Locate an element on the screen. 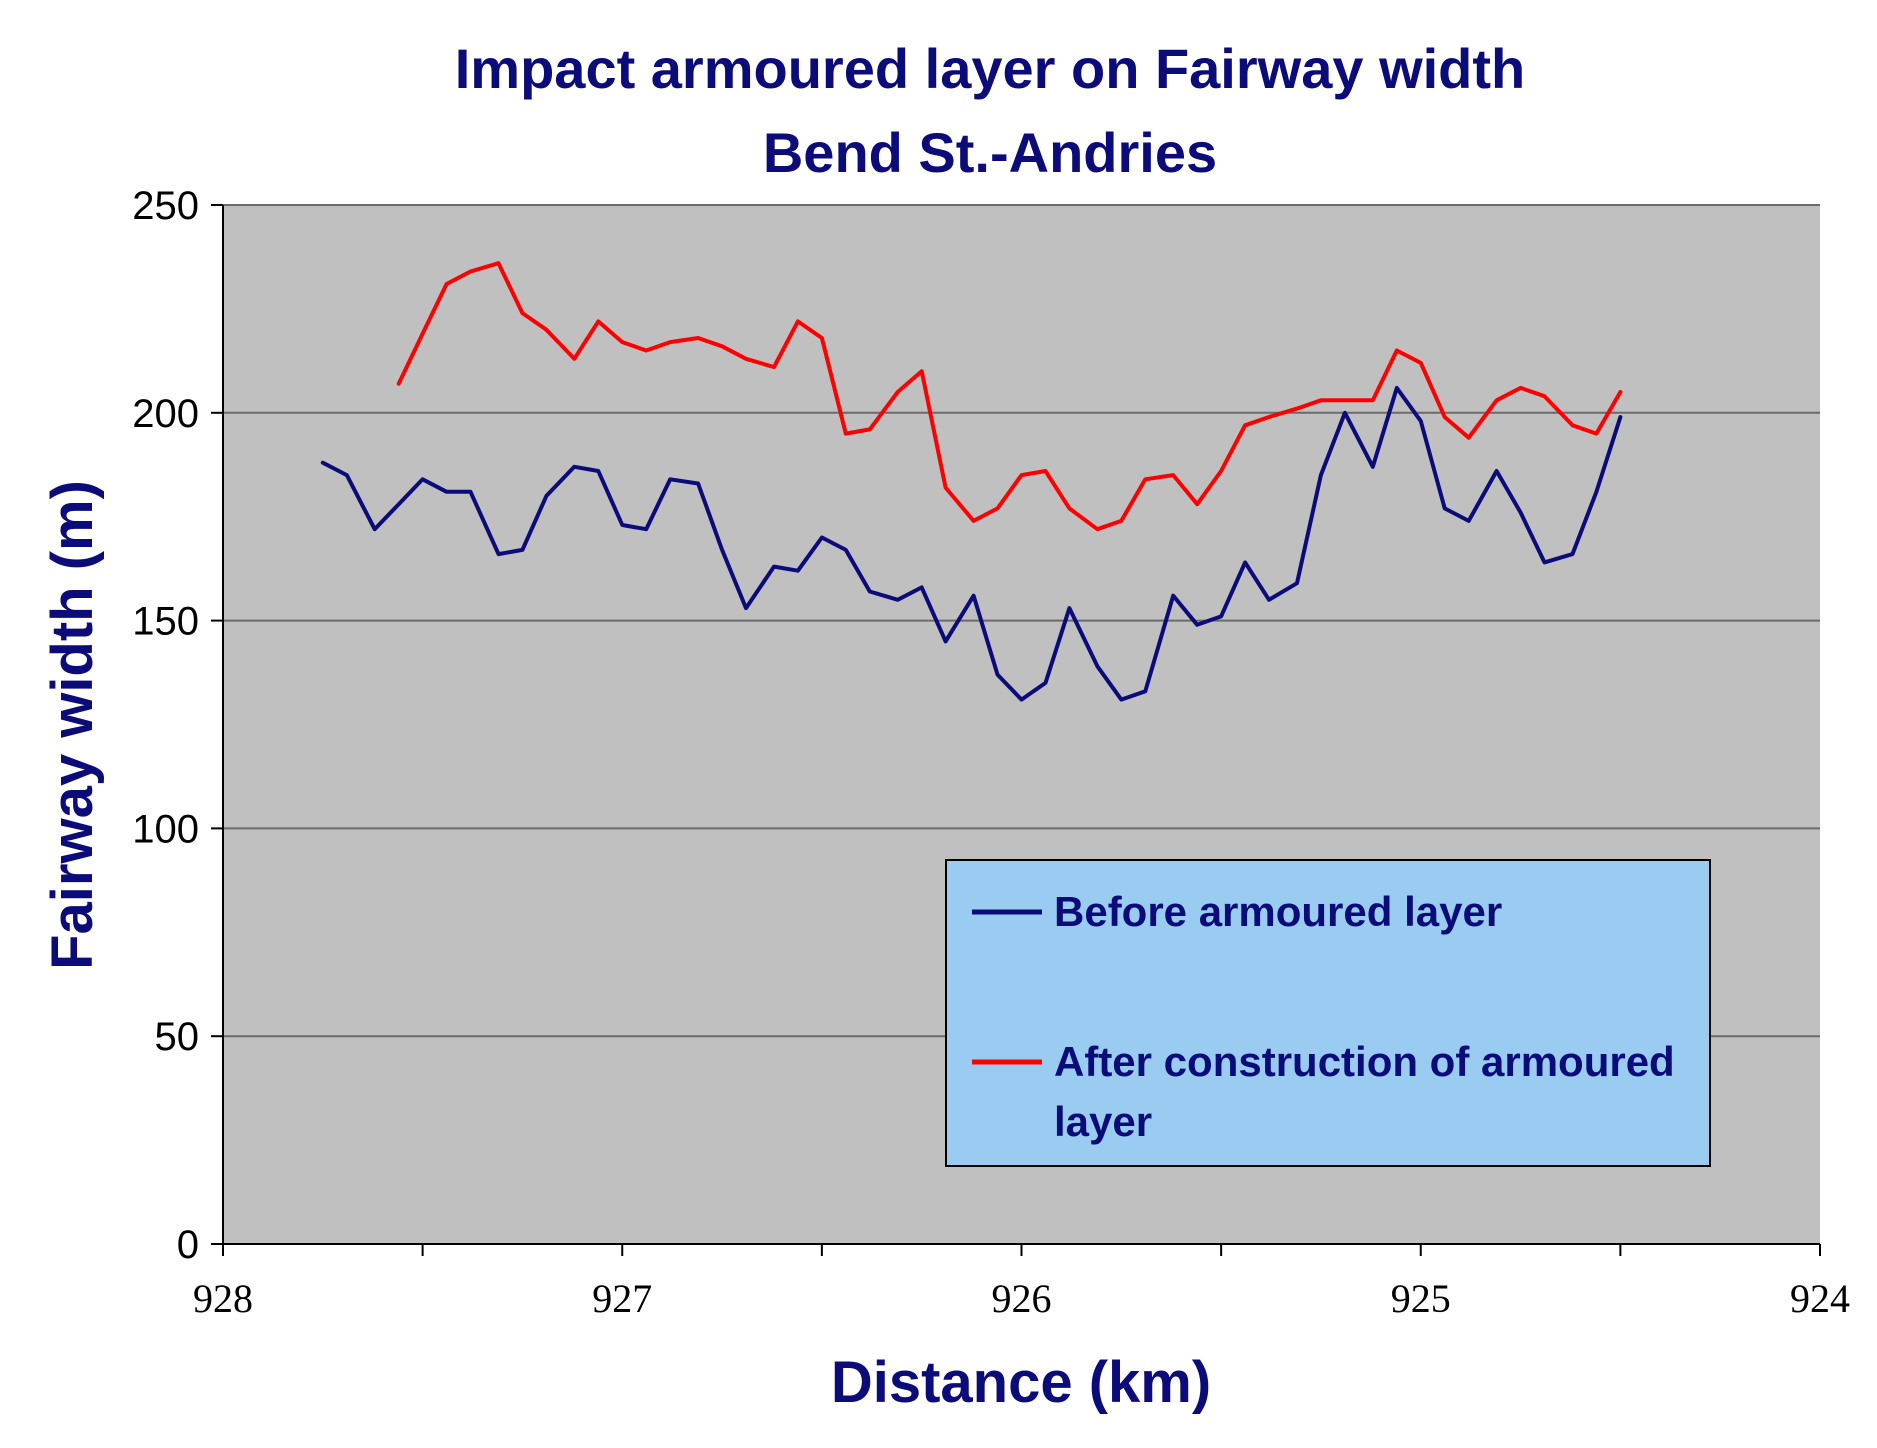  legend-label-before: Before armoured layer is located at coordinates (1278, 911).